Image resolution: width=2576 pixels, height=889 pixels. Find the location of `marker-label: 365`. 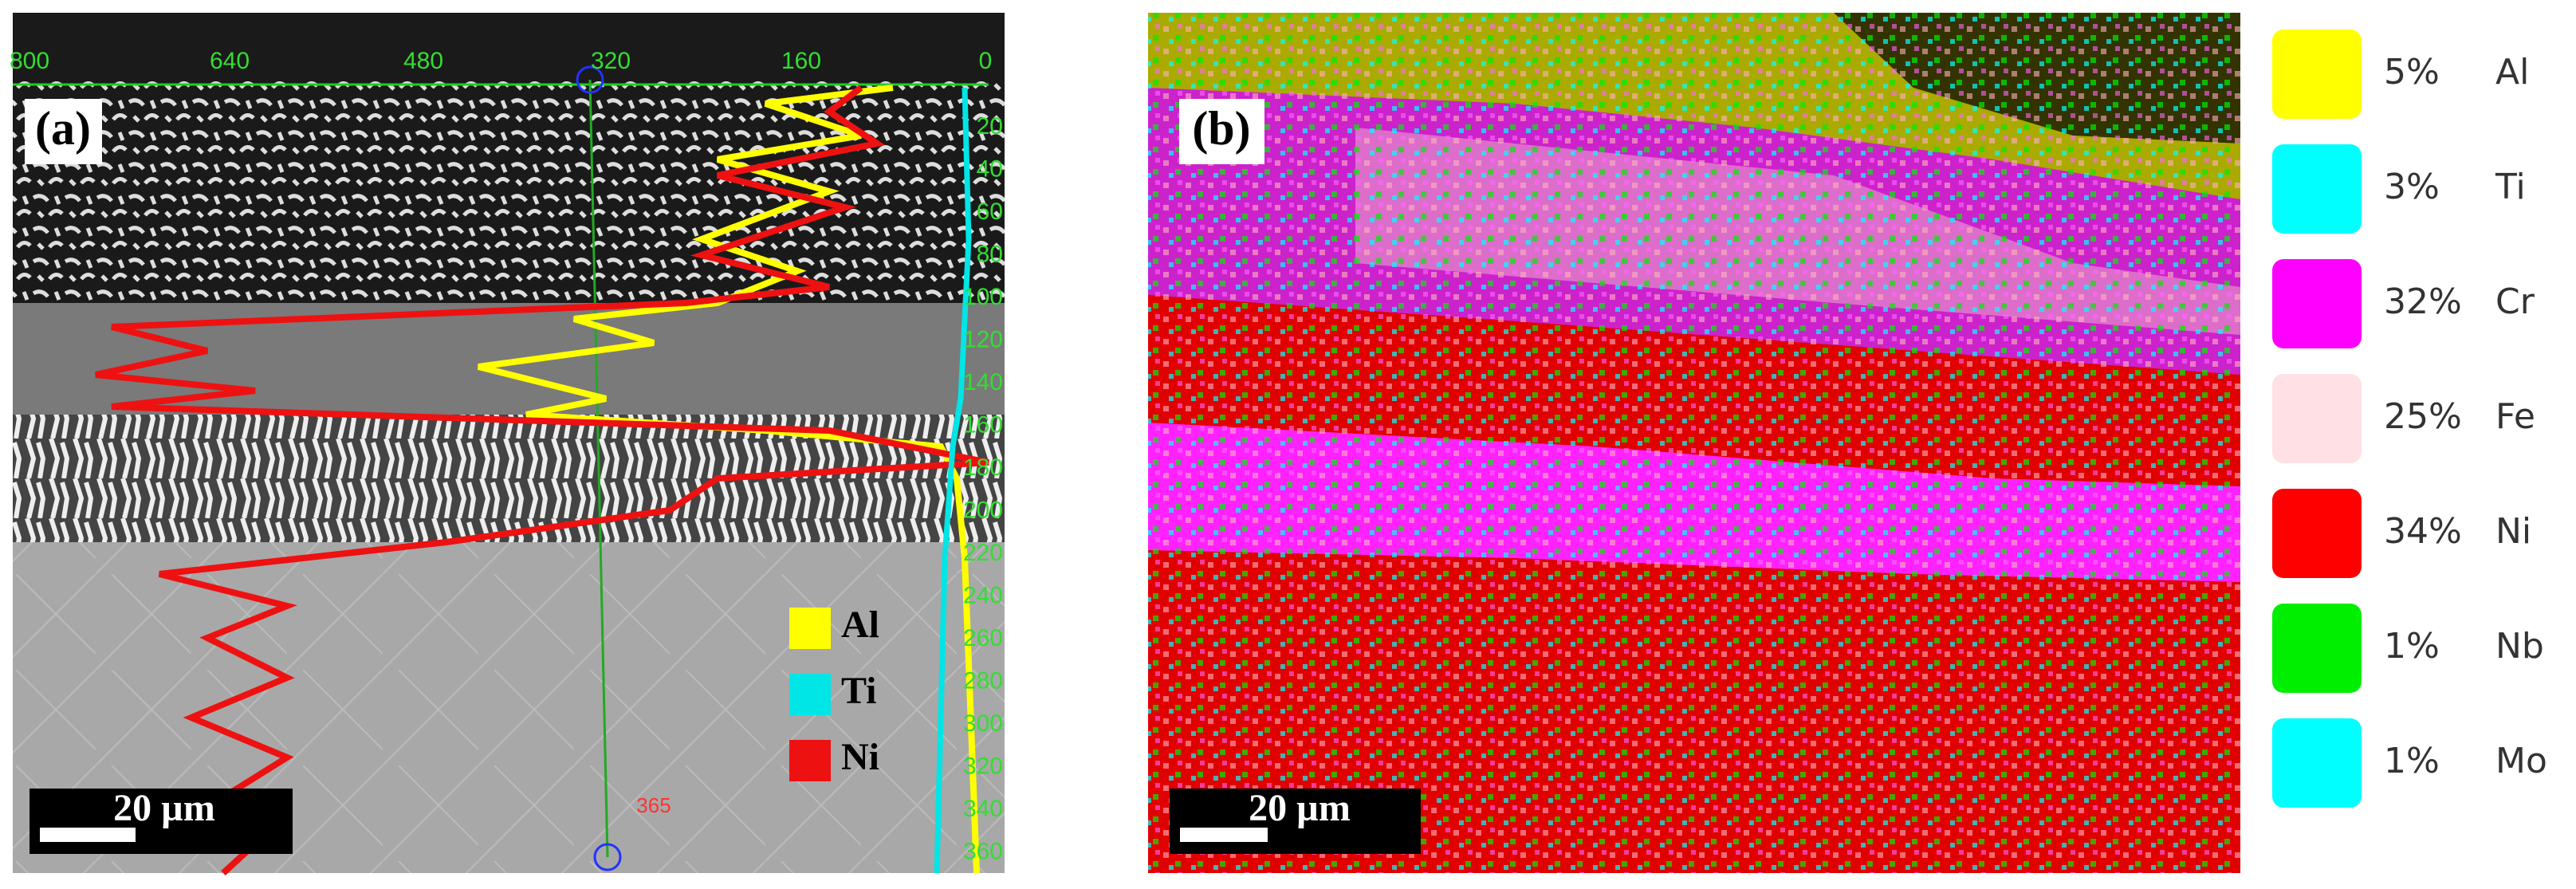

marker-label: 365 is located at coordinates (654, 805).